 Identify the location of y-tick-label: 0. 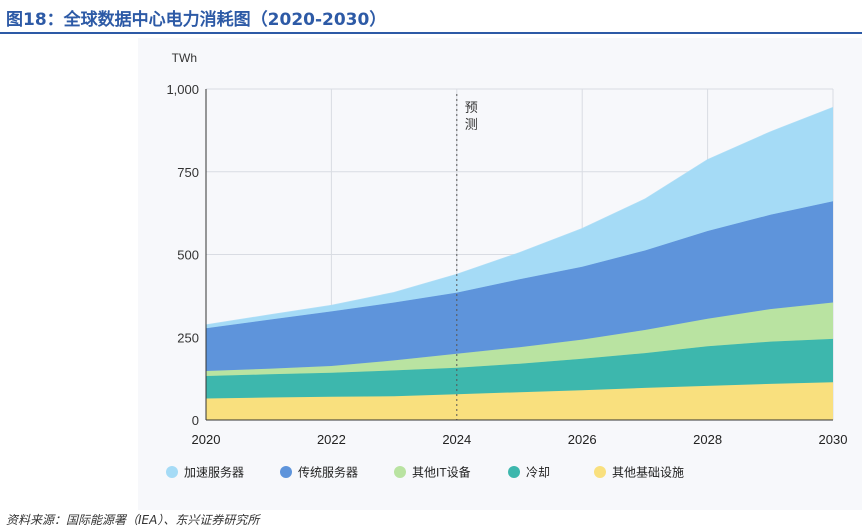
(195, 420).